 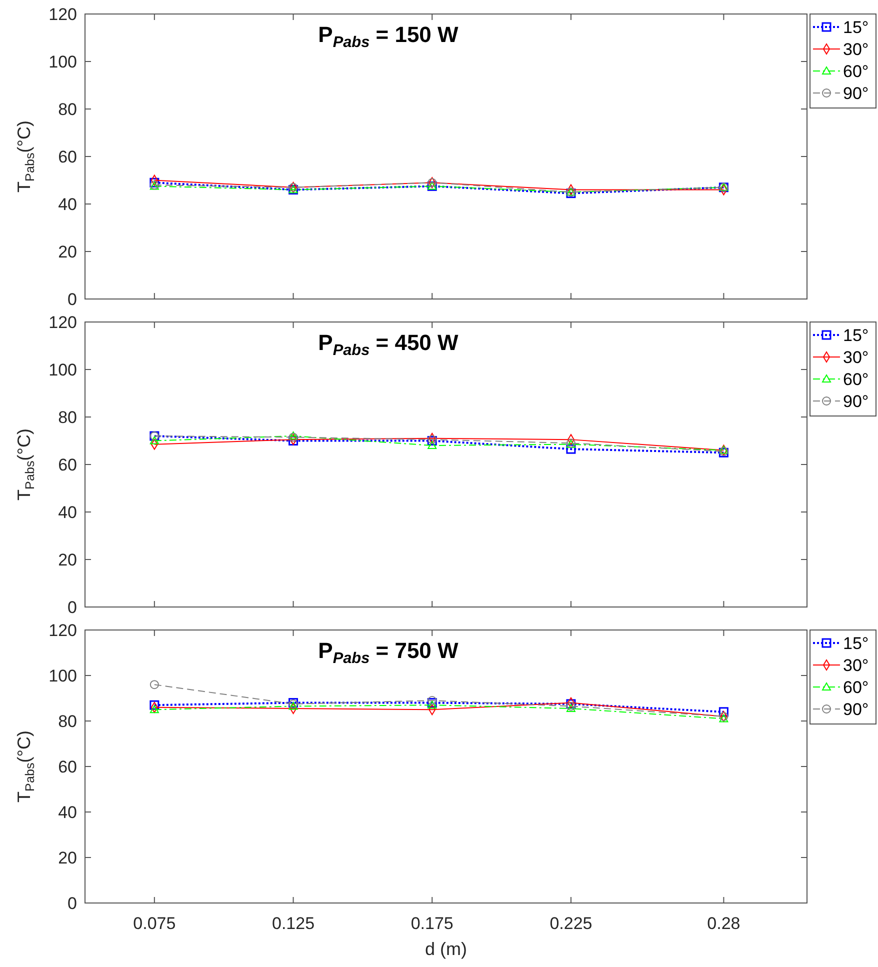 I want to click on x-tick-label: 0.175, so click(x=432, y=923).